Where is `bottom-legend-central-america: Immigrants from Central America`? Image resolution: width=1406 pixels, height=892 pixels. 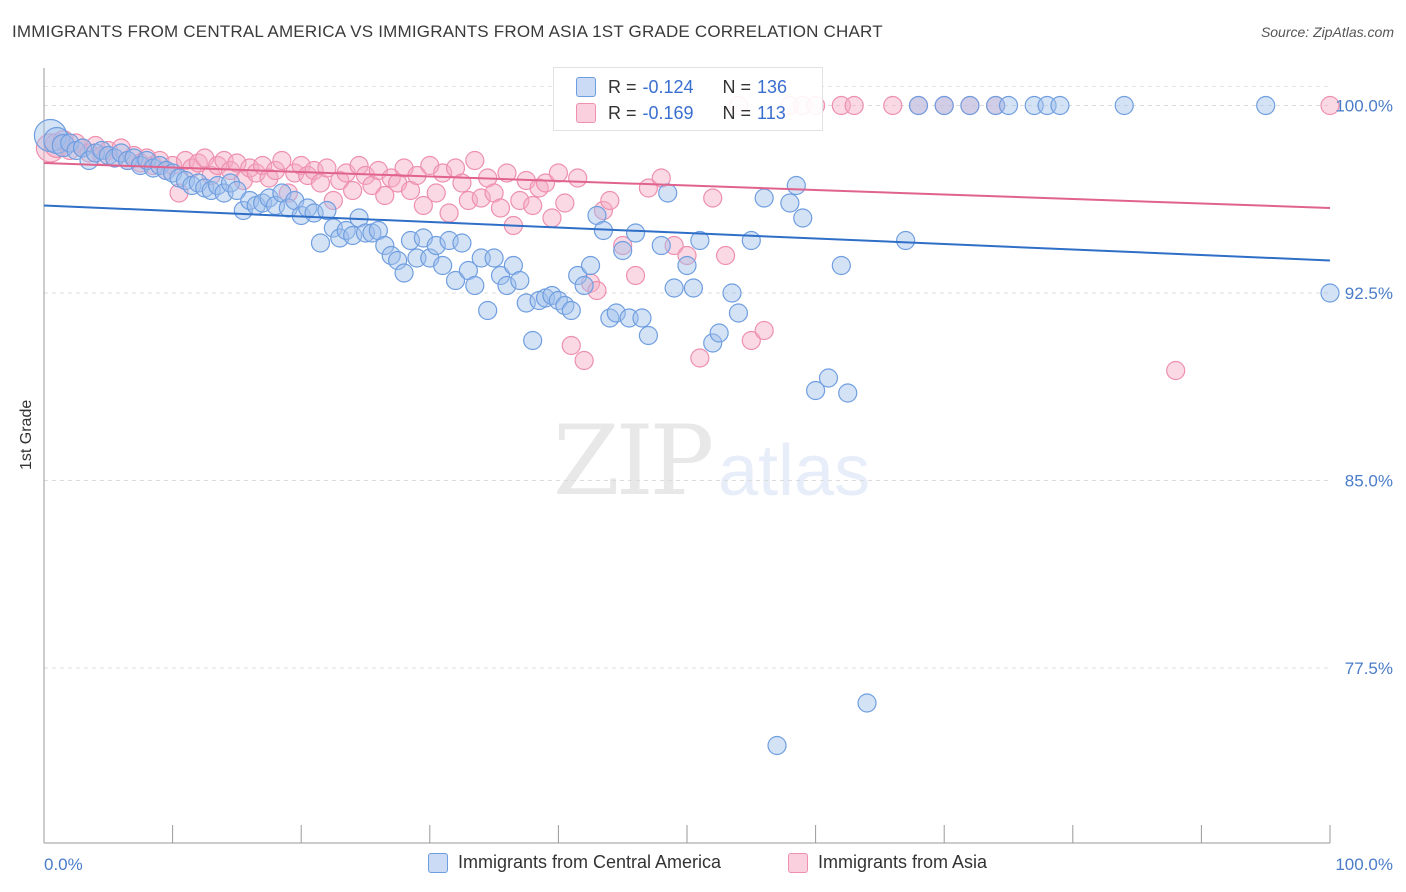 bottom-legend-central-america: Immigrants from Central America is located at coordinates (574, 862).